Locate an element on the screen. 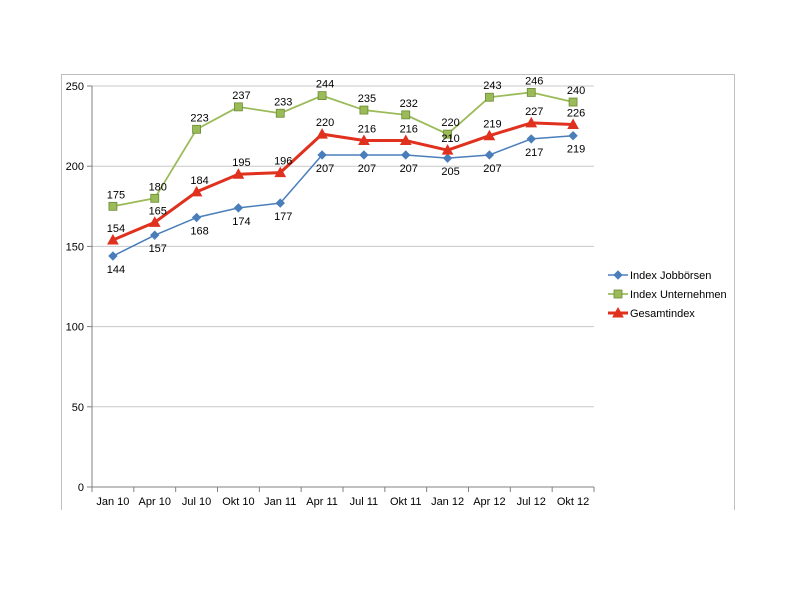 The height and width of the screenshot is (600, 800). x-tick-label: Okt 12 is located at coordinates (573, 502).